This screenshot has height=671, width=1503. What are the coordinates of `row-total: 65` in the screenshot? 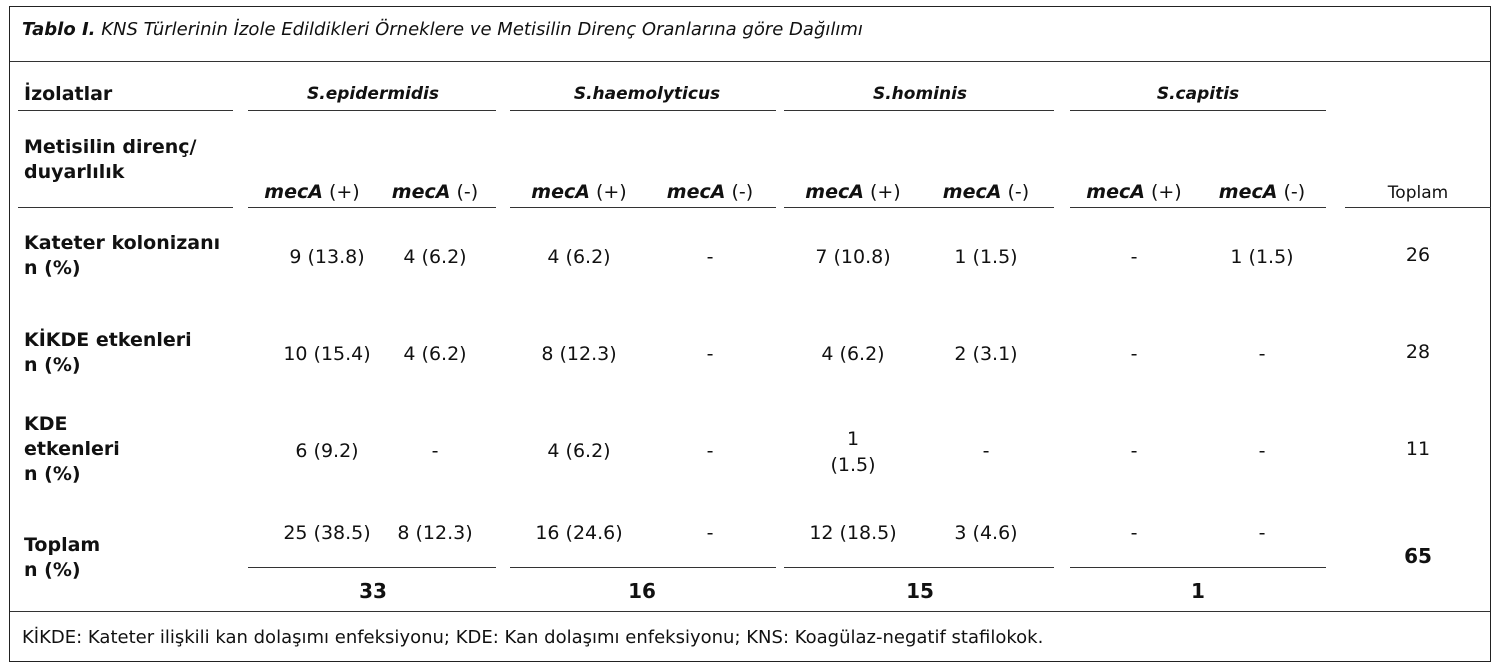 It's located at (1418, 556).